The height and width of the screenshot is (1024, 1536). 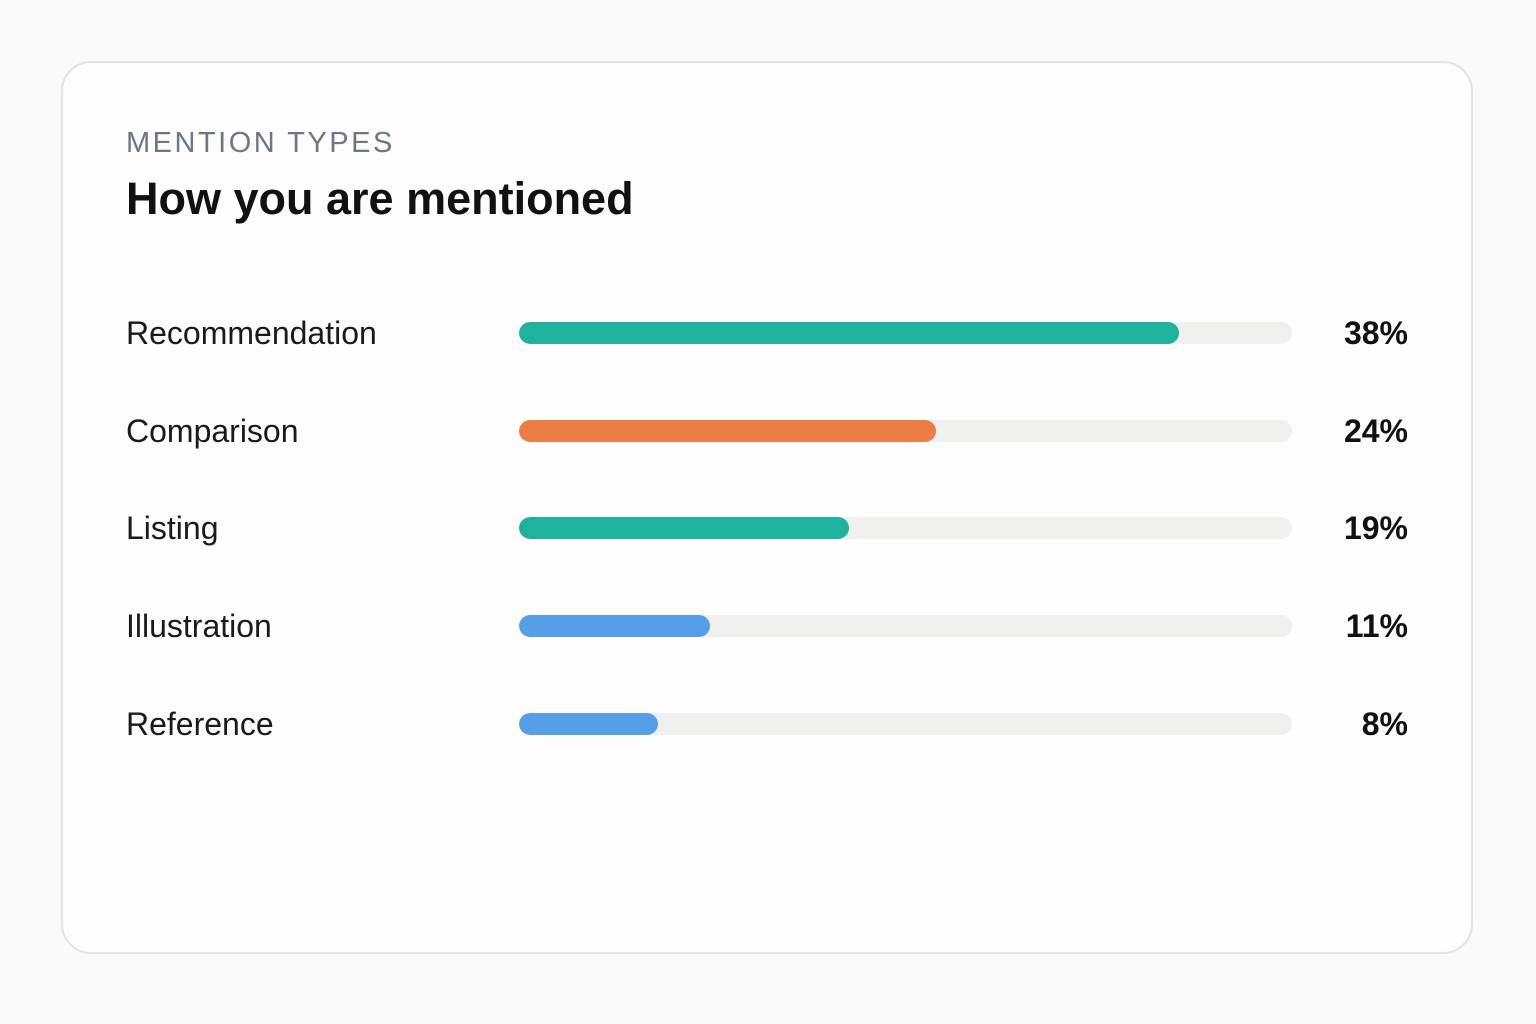 I want to click on bar-row-illustration: Illustration 11%, so click(x=767, y=626).